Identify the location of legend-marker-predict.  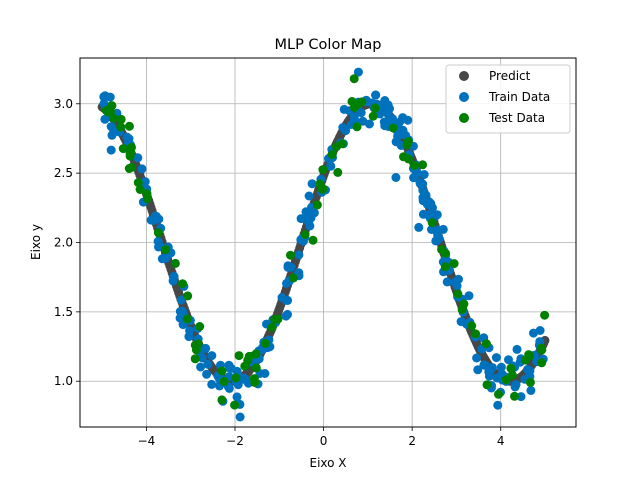
(464, 76).